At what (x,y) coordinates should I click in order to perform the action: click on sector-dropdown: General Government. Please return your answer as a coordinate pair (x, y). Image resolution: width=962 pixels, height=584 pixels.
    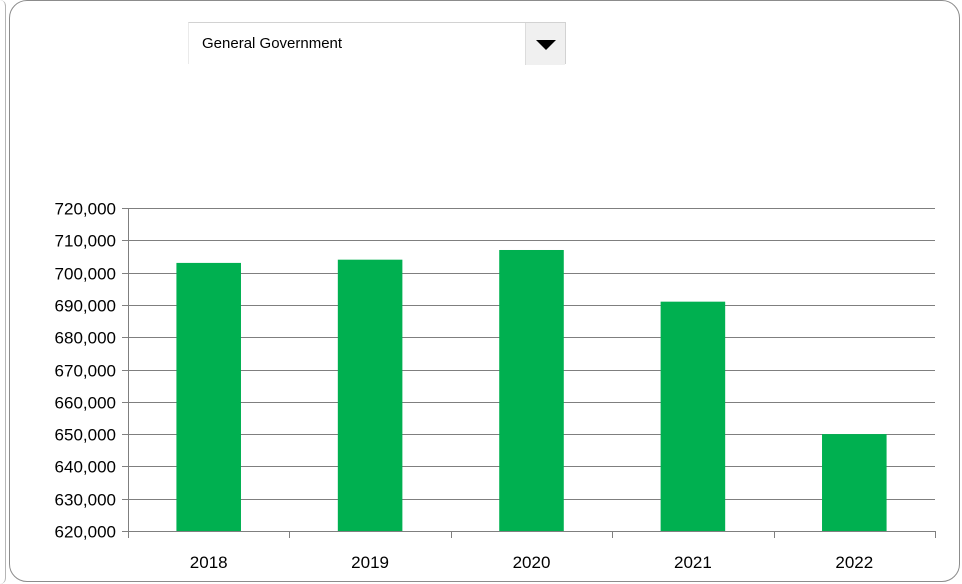
    Looking at the image, I should click on (377, 43).